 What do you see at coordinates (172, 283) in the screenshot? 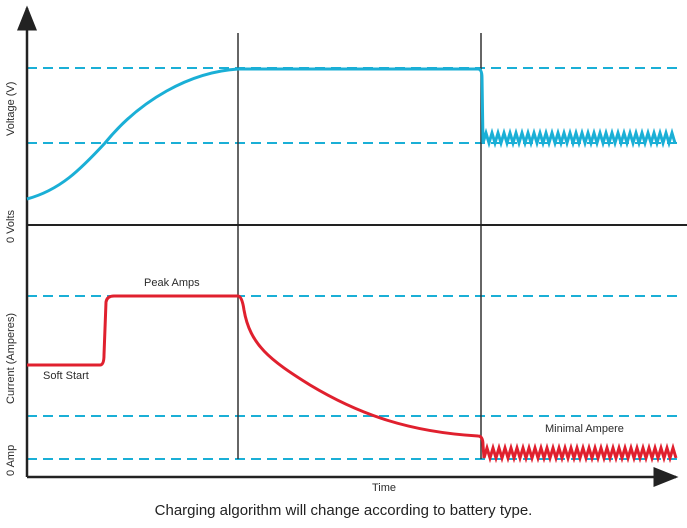
I see `peak-amps-label: Peak Amps` at bounding box center [172, 283].